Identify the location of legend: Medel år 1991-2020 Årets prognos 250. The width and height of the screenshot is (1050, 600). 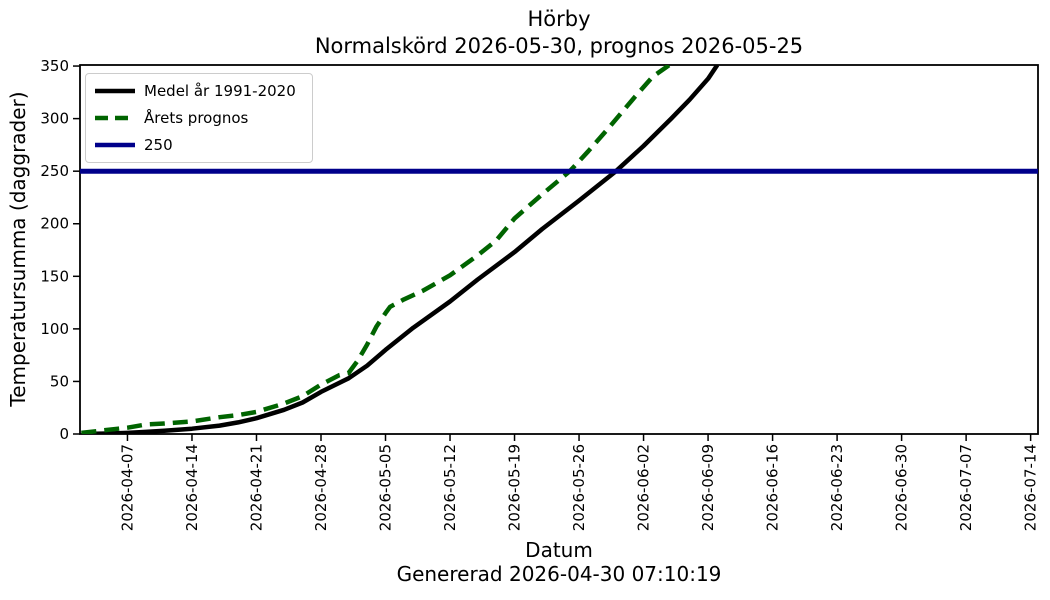
(199, 118).